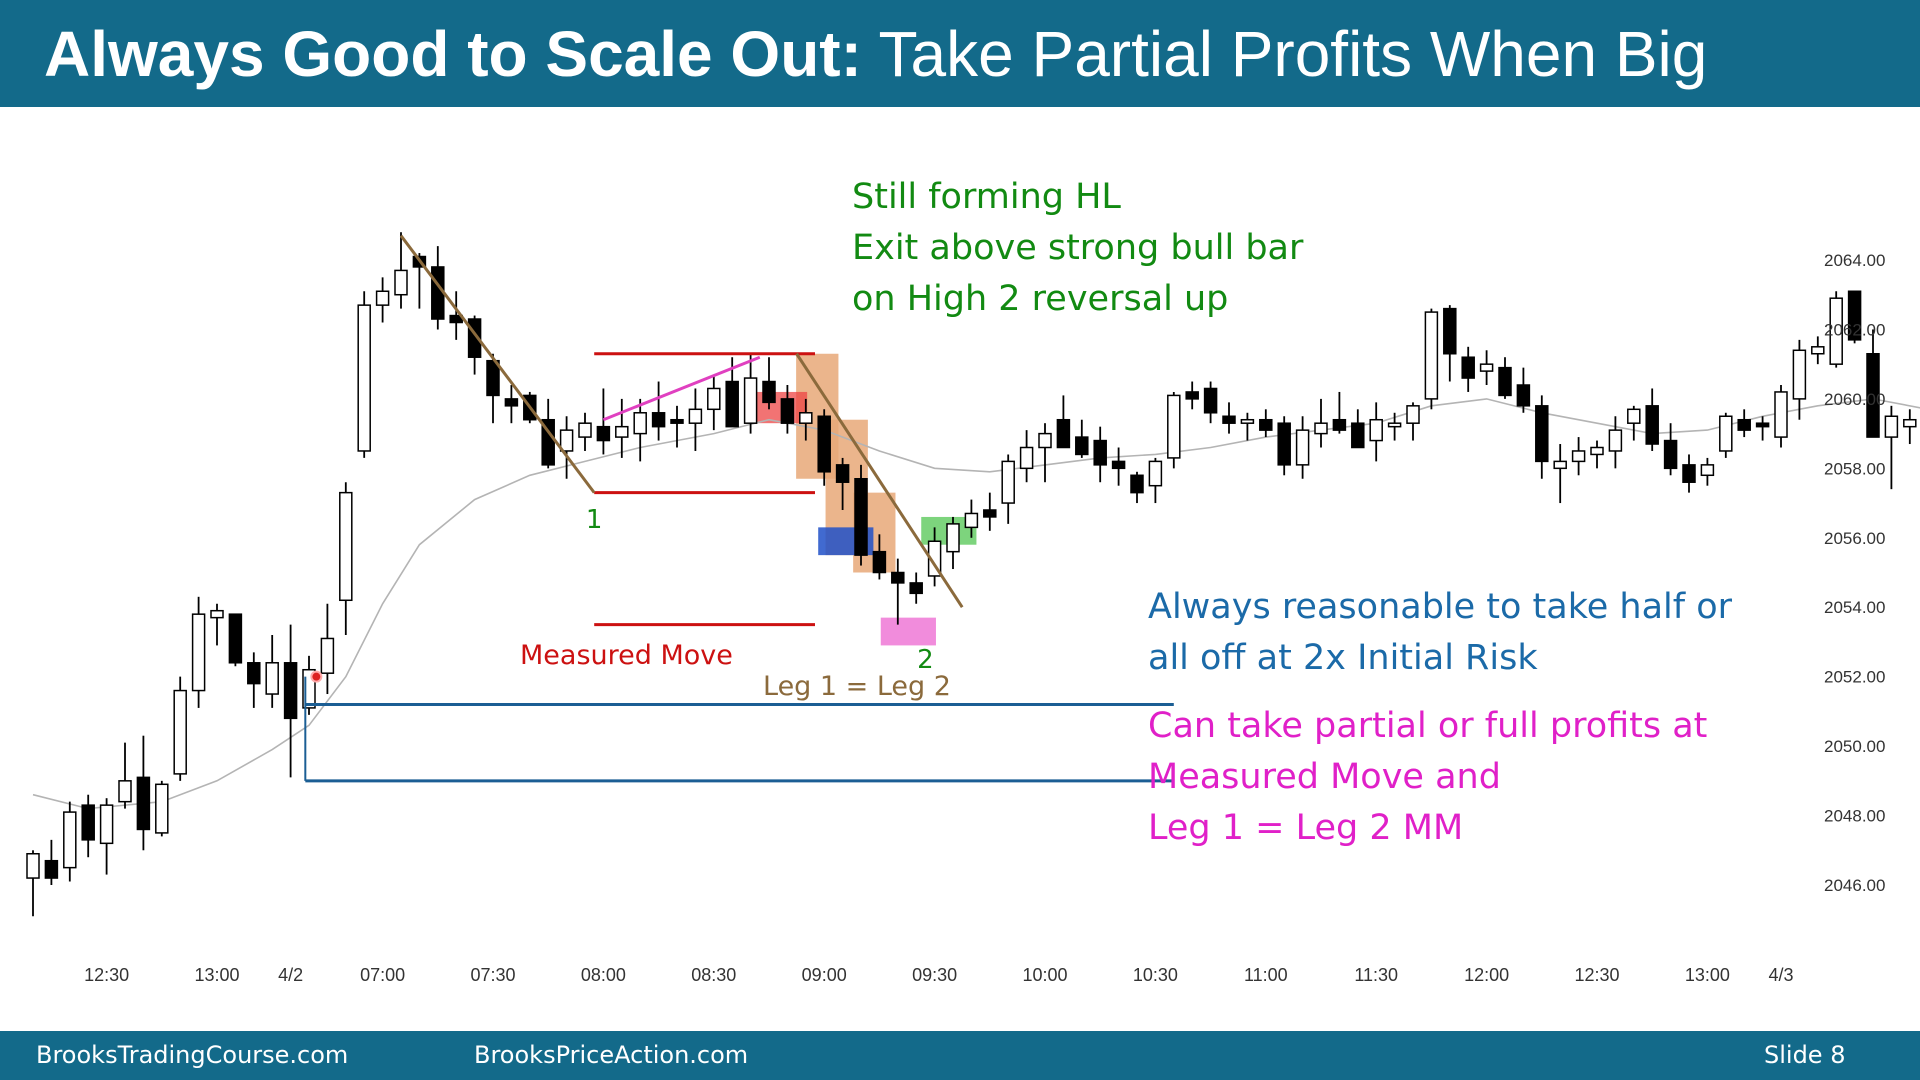 This screenshot has height=1080, width=1920. What do you see at coordinates (316, 676) in the screenshot?
I see `entry-dot` at bounding box center [316, 676].